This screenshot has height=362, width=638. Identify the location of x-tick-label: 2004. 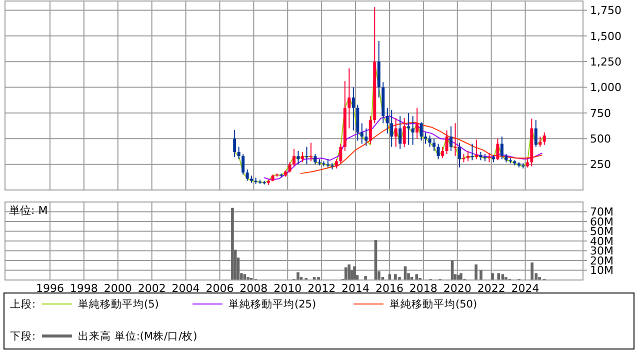
(186, 288).